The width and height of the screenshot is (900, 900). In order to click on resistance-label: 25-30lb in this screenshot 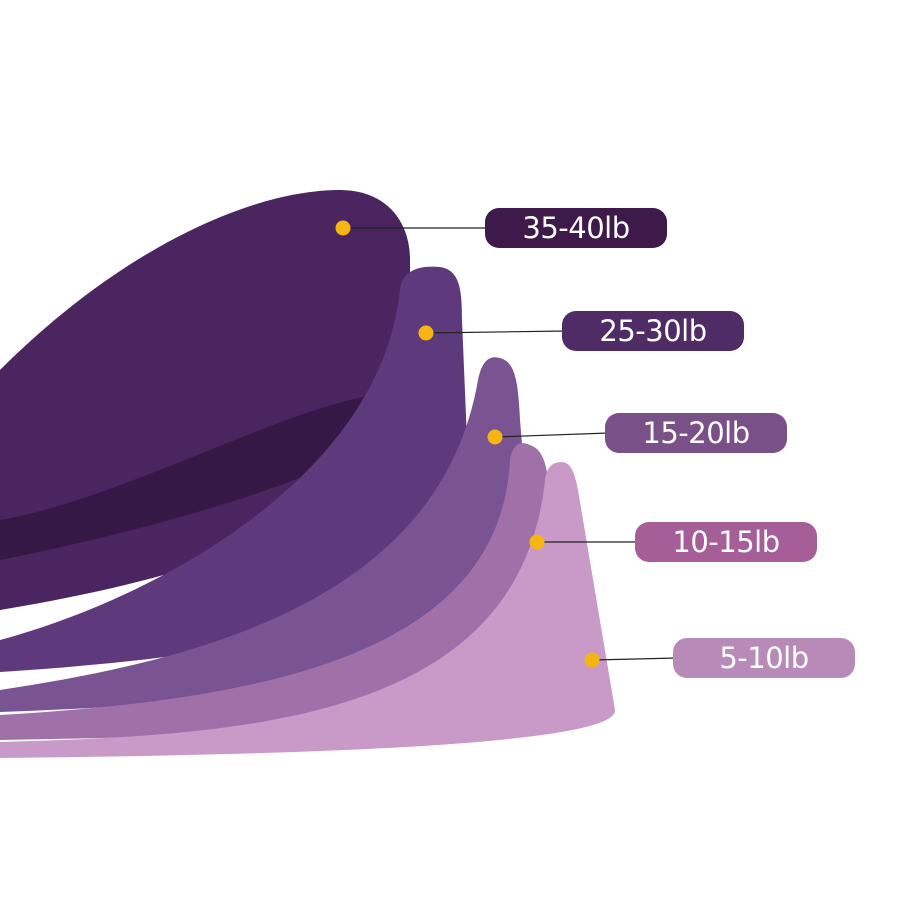, I will do `click(653, 331)`.